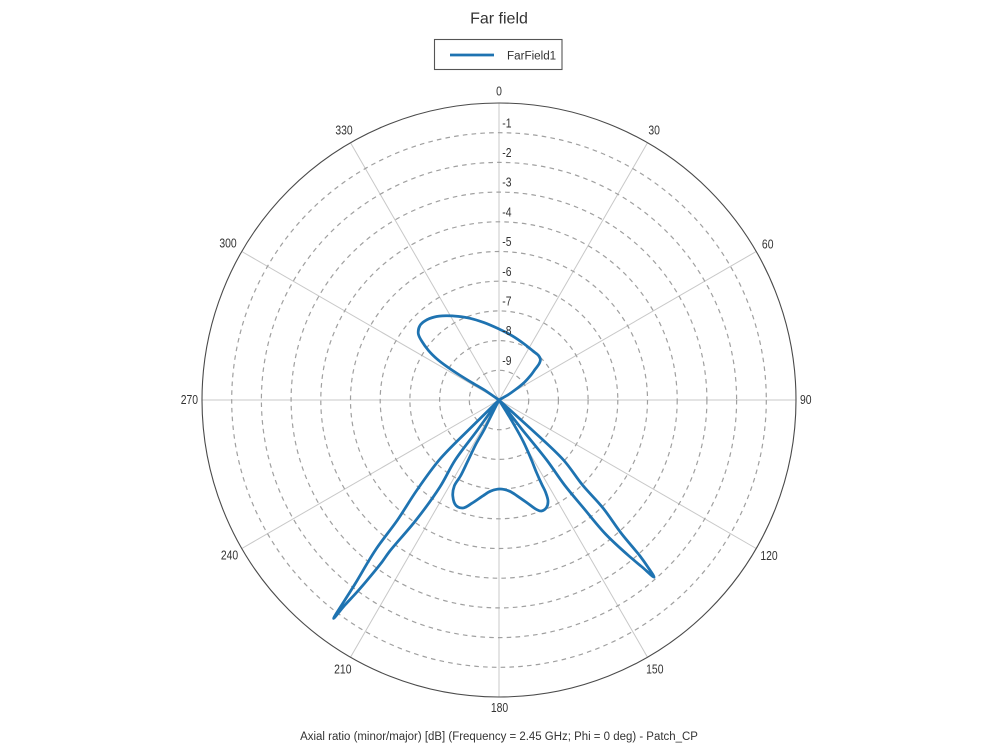 The image size is (1000, 756). I want to click on svg-text: -9, so click(506, 361).